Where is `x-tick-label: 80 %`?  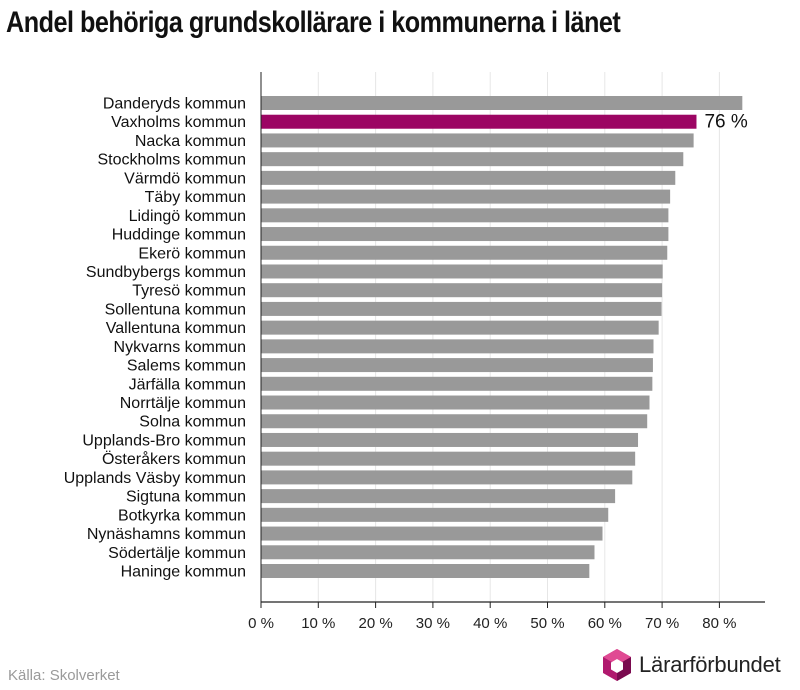
x-tick-label: 80 % is located at coordinates (719, 623).